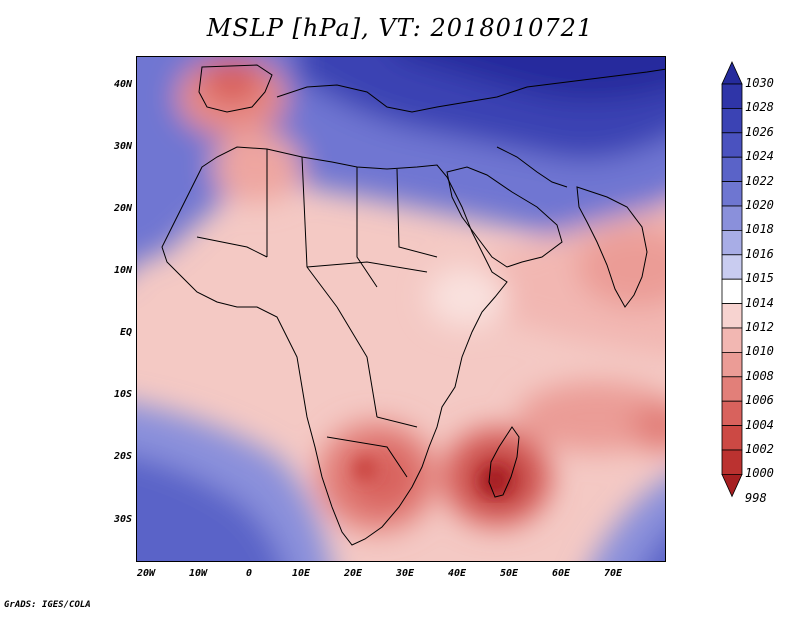 The height and width of the screenshot is (618, 800). What do you see at coordinates (759, 327) in the screenshot?
I see `colorbar-label: 1012` at bounding box center [759, 327].